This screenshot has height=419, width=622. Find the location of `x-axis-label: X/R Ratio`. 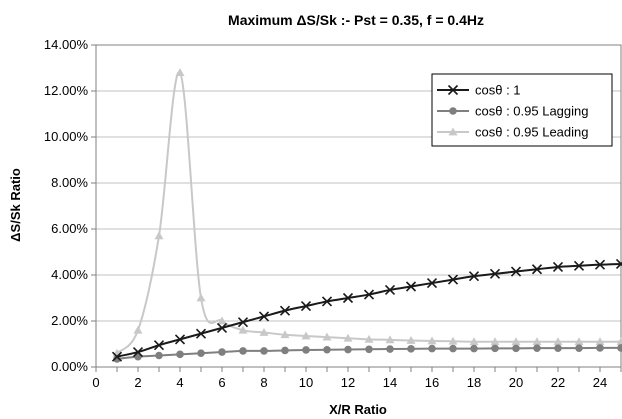

x-axis-label: X/R Ratio is located at coordinates (358, 409).